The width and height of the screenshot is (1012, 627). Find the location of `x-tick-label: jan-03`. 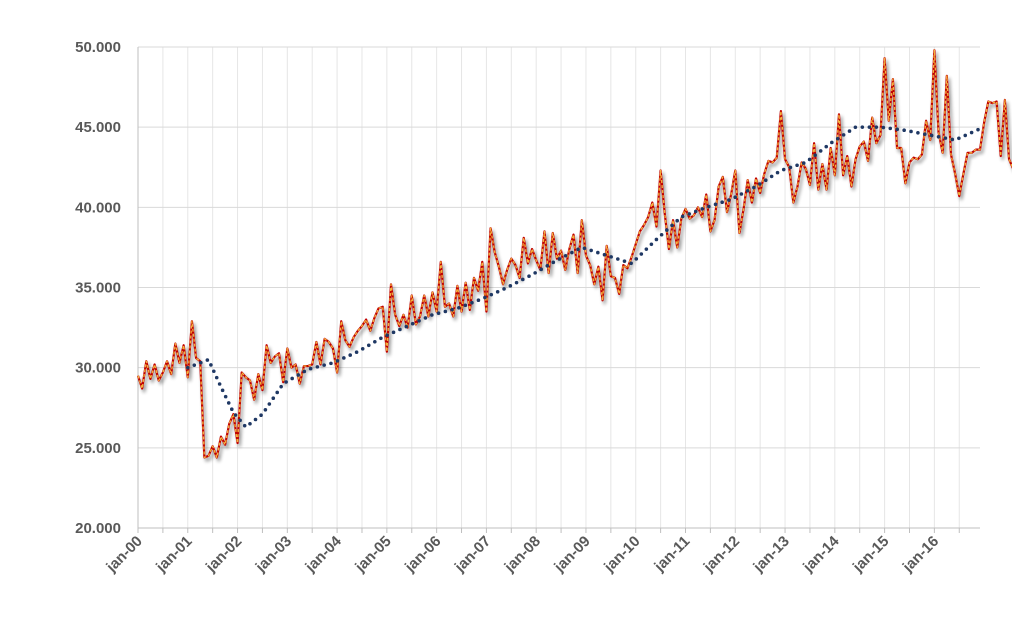

x-tick-label: jan-03 is located at coordinates (273, 554).